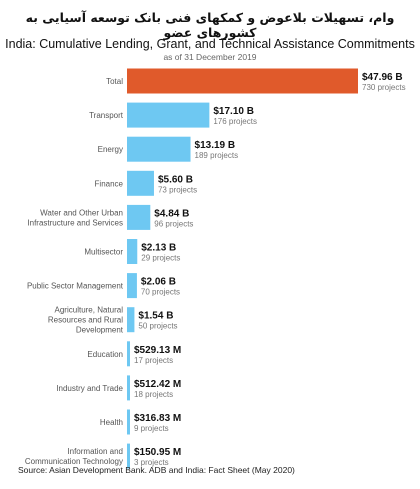  Describe the element at coordinates (173, 223) in the screenshot. I see `project-count-label: 96 projects` at that location.